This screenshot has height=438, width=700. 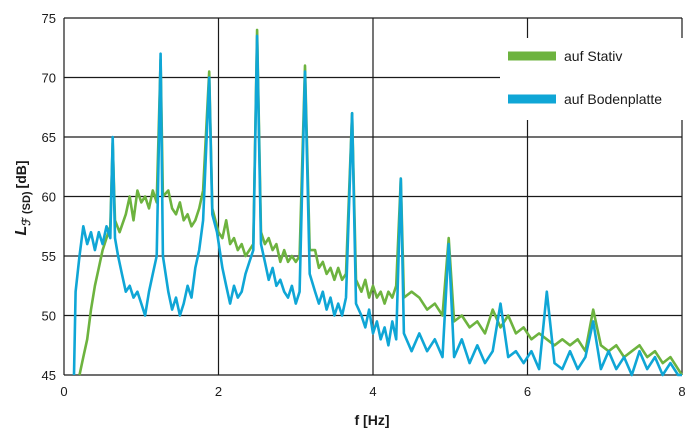 I want to click on legend-label-auf-bodenplatte: auf Bodenplatte, so click(x=613, y=99).